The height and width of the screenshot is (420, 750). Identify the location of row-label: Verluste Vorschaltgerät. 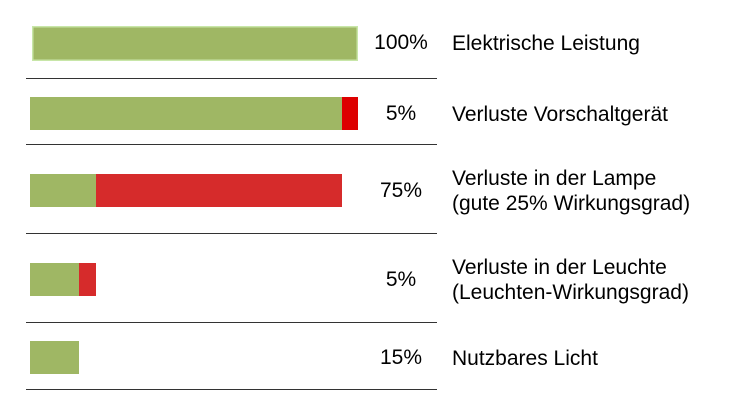
(560, 114).